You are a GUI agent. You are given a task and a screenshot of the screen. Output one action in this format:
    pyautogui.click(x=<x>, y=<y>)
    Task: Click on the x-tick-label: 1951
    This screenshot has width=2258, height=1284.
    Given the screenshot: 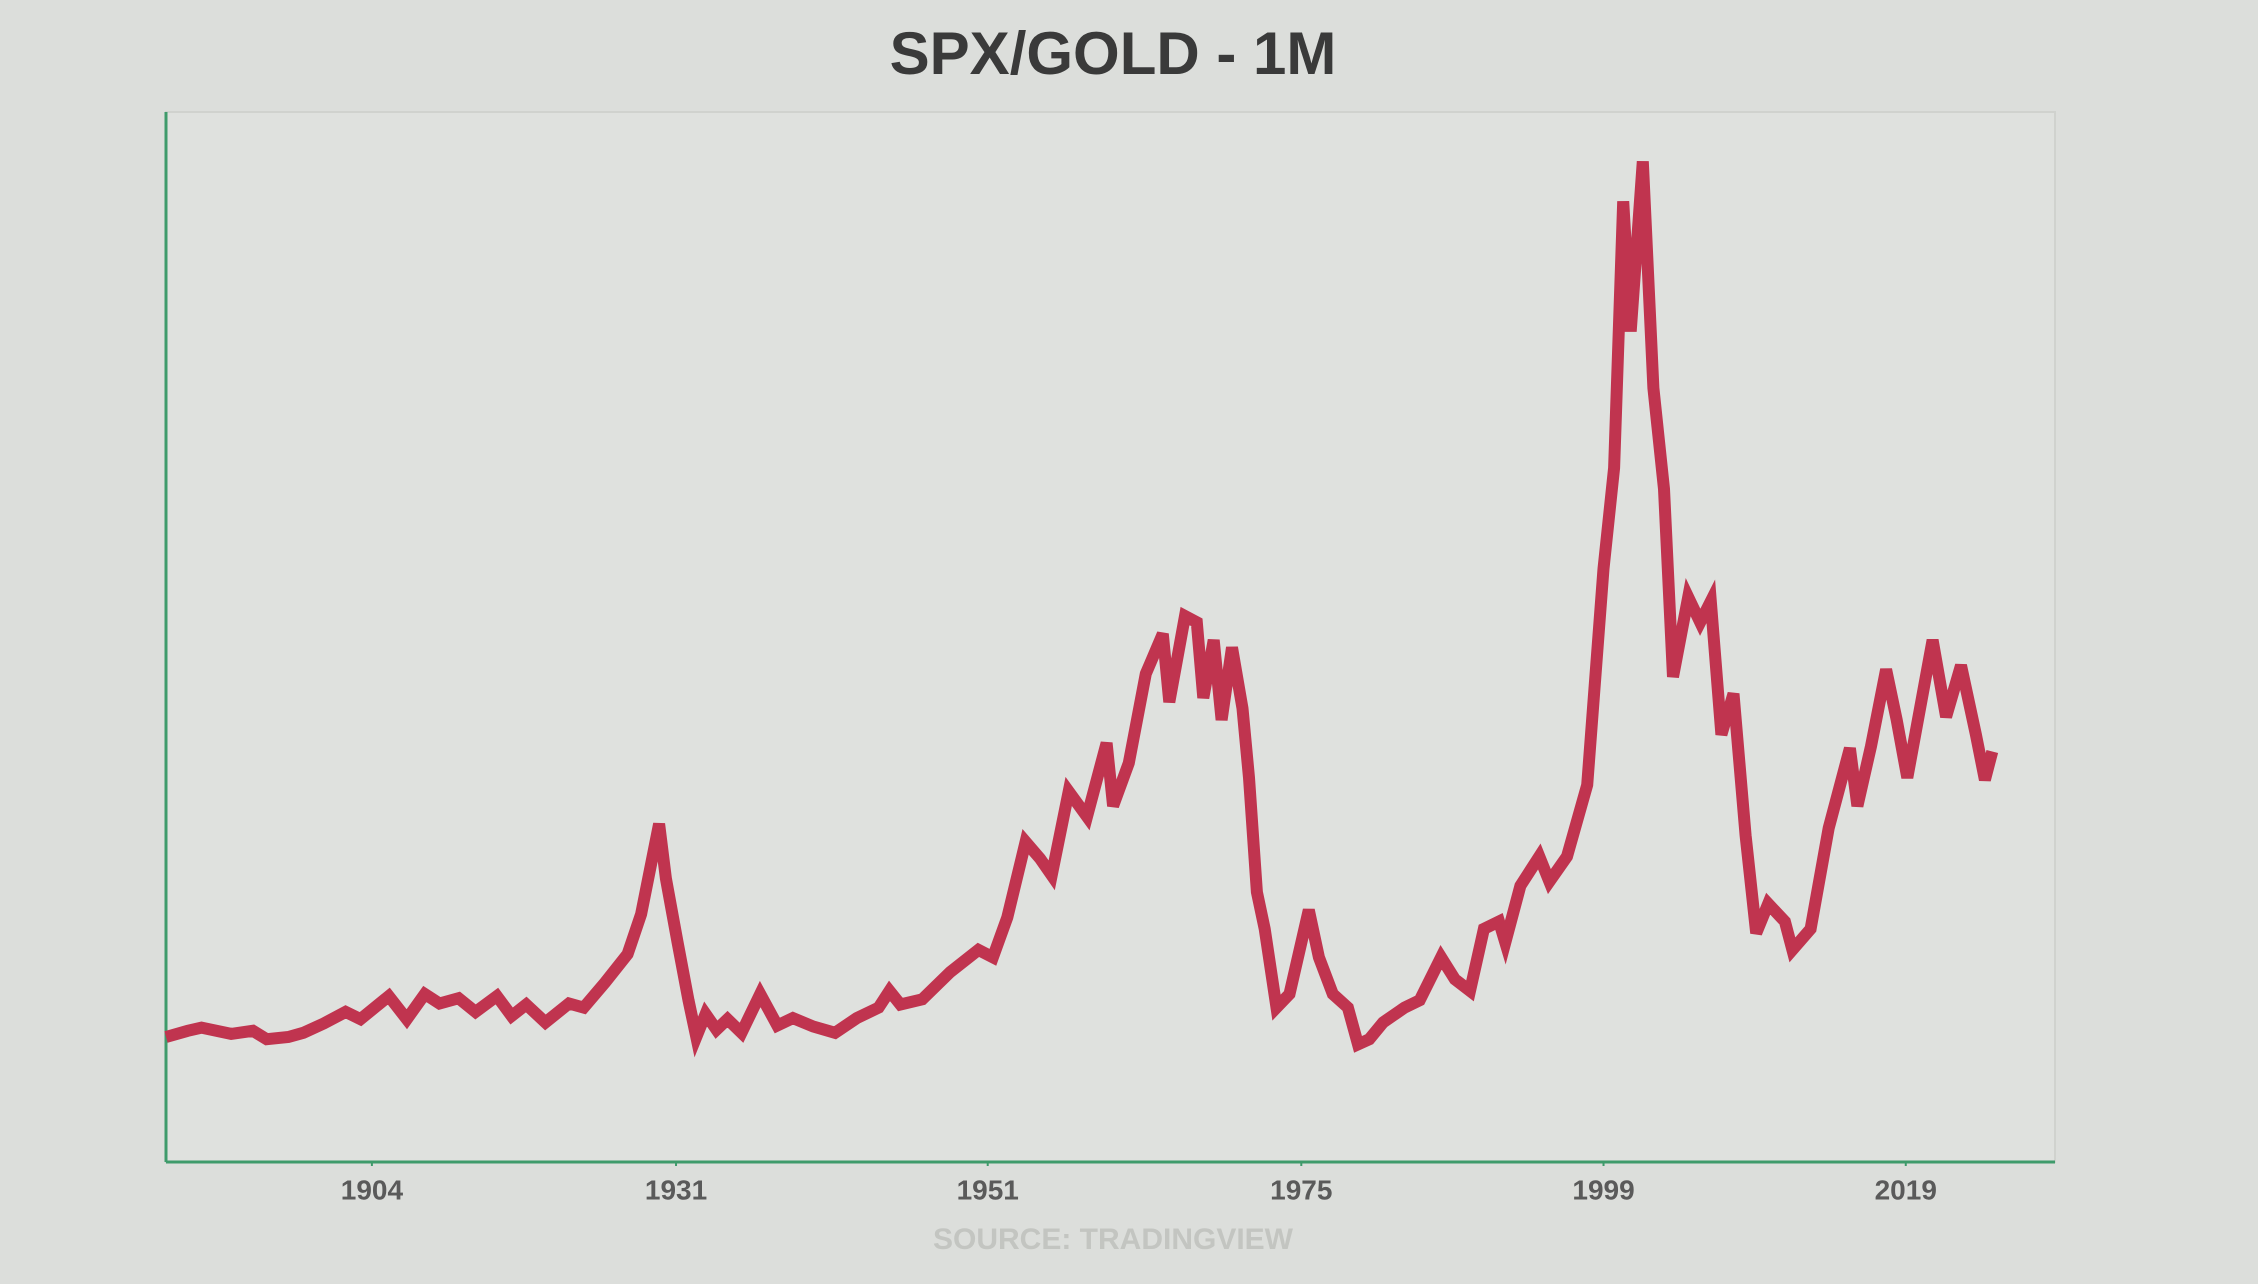 What is the action you would take?
    pyautogui.click(x=988, y=1189)
    